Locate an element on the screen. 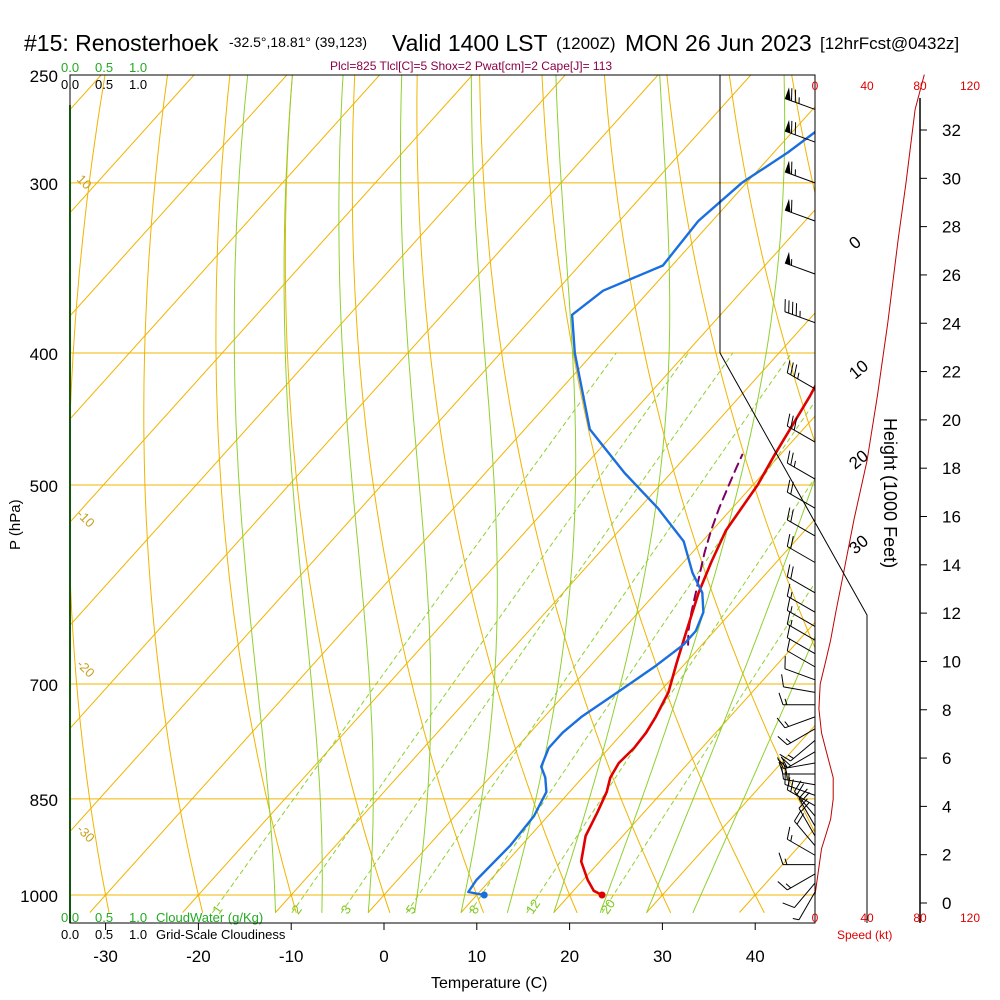 The width and height of the screenshot is (1000, 1000). forecast-date: MON 26 Jun 2023 is located at coordinates (718, 43).